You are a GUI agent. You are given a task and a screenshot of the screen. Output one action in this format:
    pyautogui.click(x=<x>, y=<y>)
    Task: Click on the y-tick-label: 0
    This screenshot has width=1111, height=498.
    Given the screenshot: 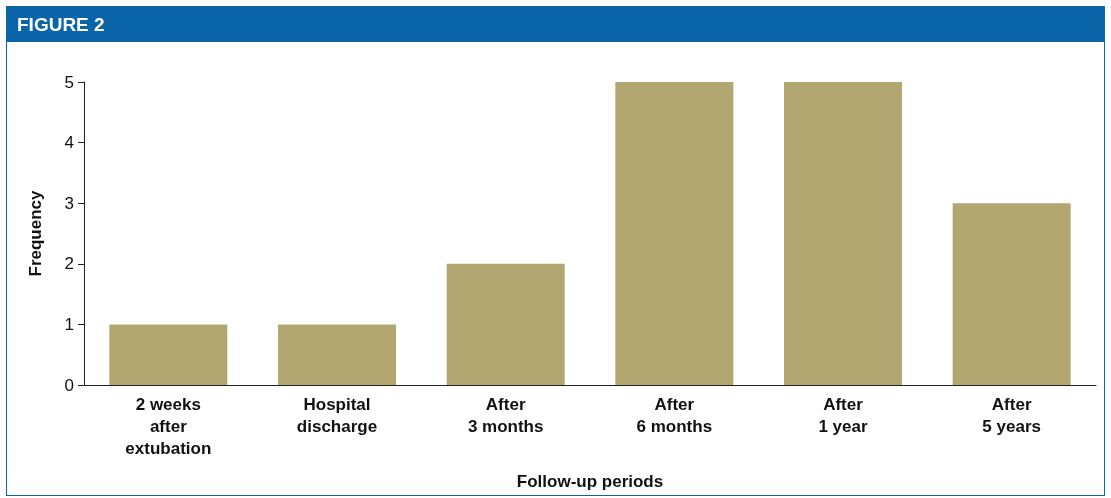 What is the action you would take?
    pyautogui.click(x=69, y=385)
    